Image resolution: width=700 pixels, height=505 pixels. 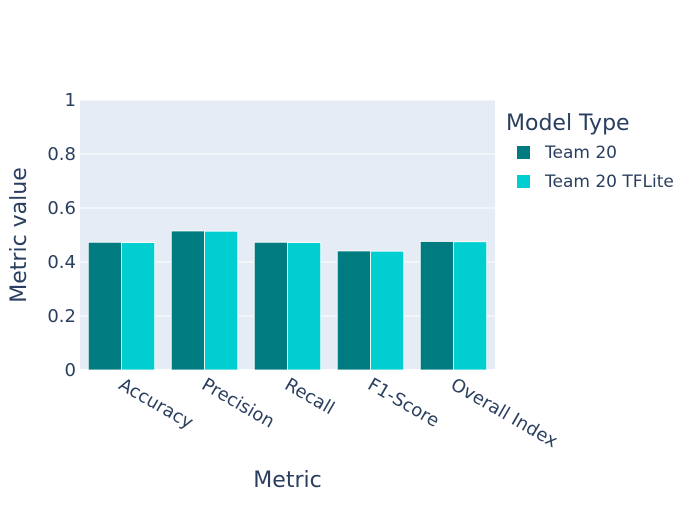 What do you see at coordinates (238, 403) in the screenshot?
I see `x-tick-label: Precision` at bounding box center [238, 403].